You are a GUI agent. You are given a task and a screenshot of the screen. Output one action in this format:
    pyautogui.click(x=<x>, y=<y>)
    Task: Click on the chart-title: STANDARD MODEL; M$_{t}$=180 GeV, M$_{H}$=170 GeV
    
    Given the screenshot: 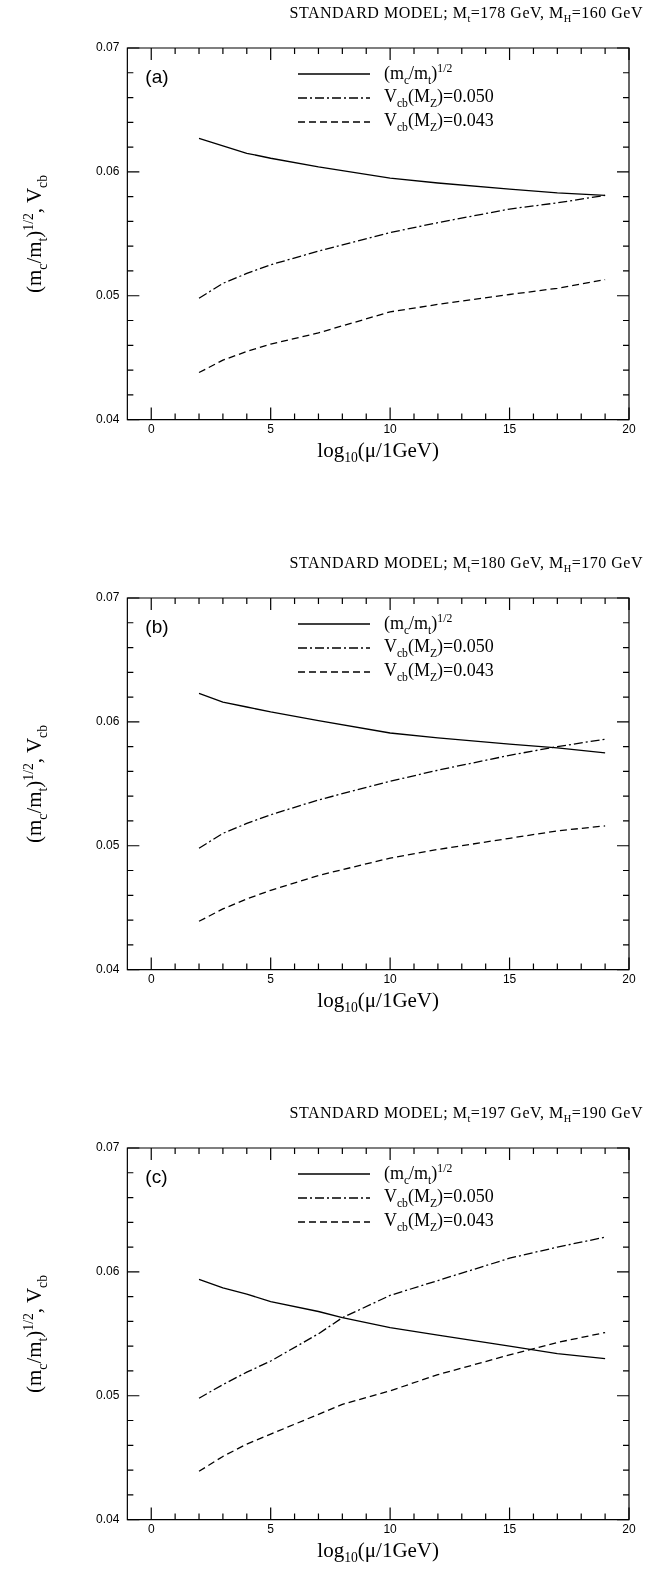 What is the action you would take?
    pyautogui.click(x=466, y=564)
    